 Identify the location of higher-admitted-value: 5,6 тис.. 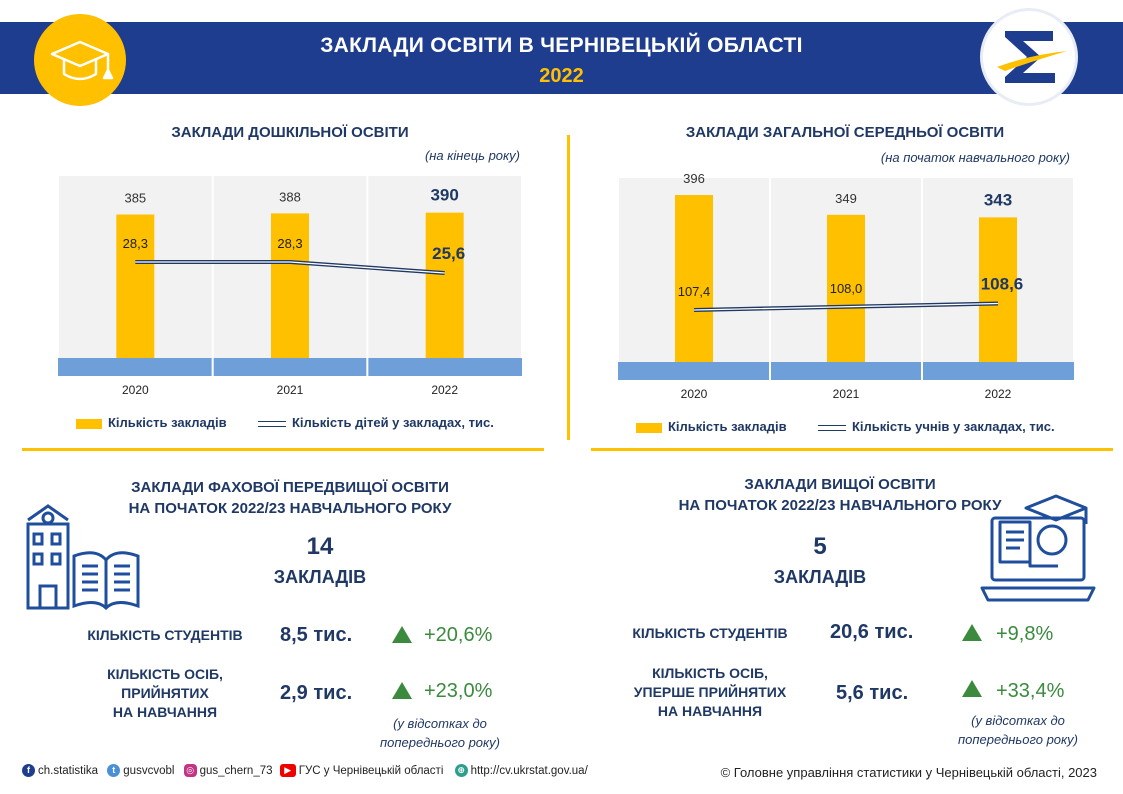
(872, 693).